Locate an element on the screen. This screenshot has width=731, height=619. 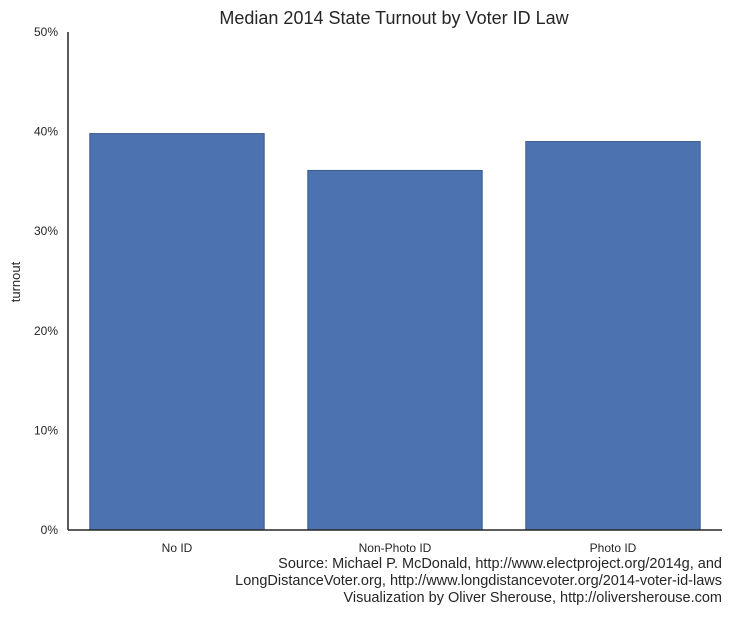
x-ticks-group: No ID Non-Photo ID Photo ID is located at coordinates (399, 548).